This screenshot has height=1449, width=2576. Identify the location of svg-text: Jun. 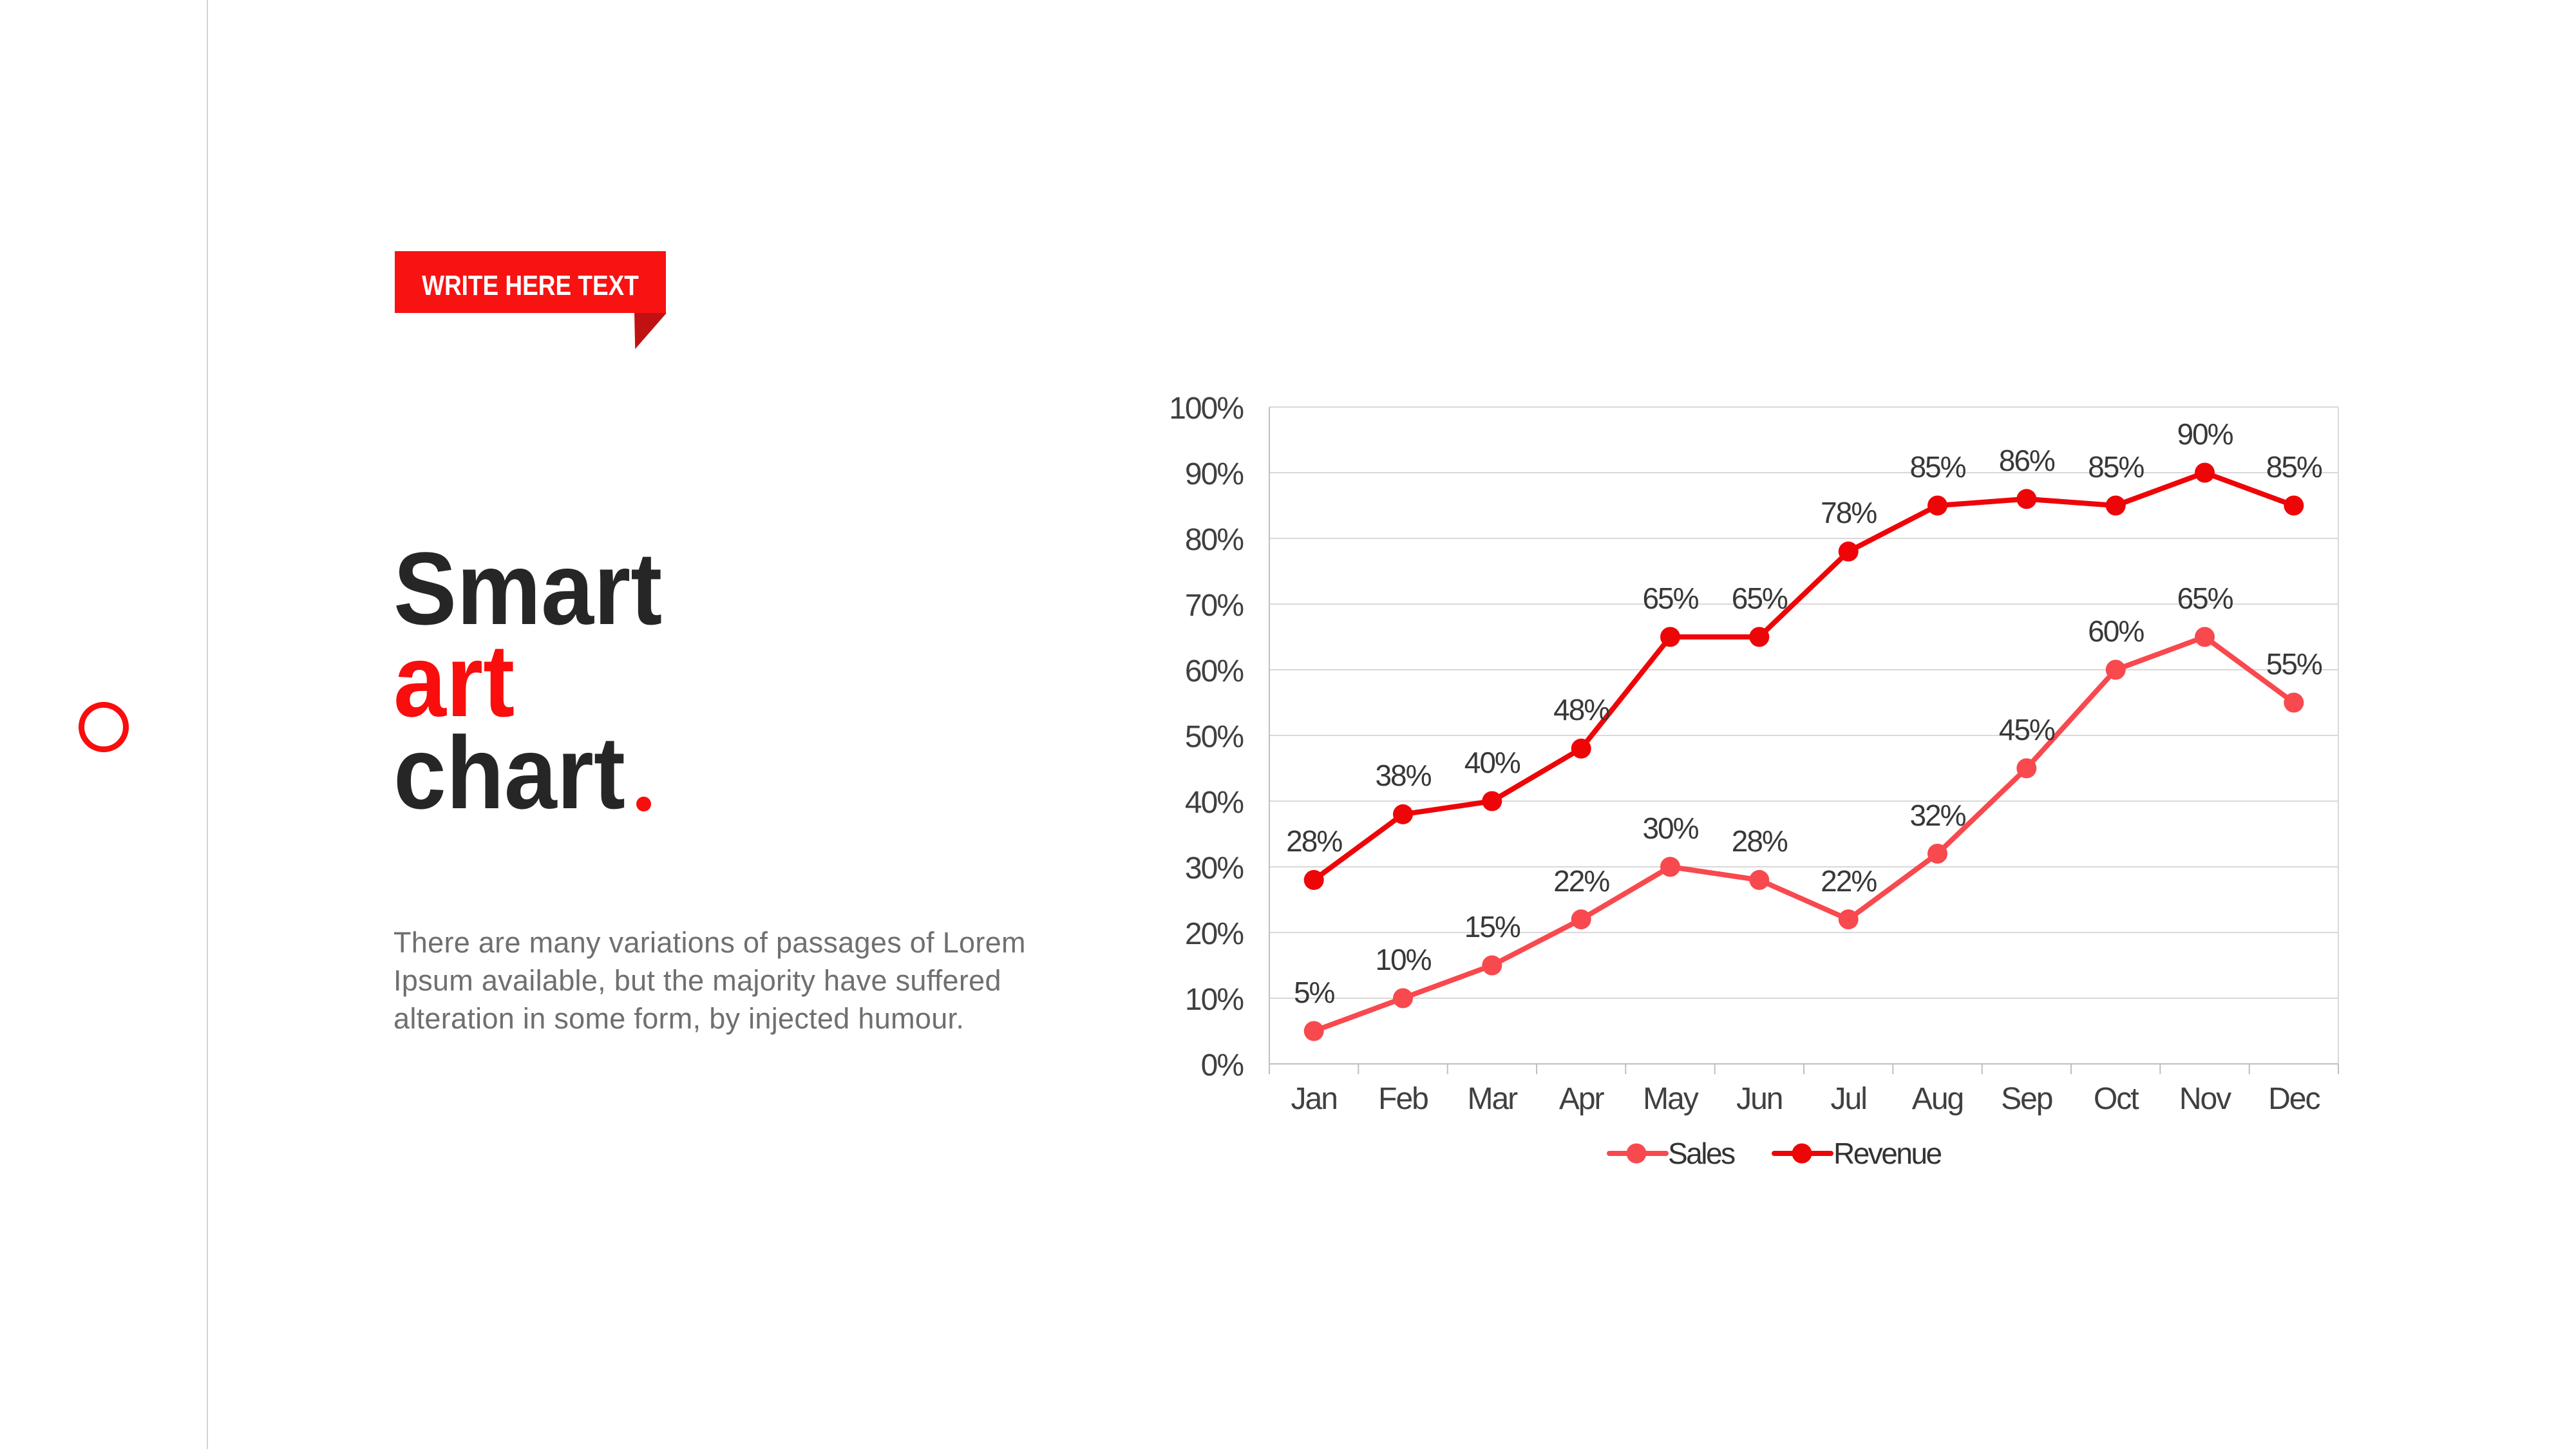
(1759, 1099).